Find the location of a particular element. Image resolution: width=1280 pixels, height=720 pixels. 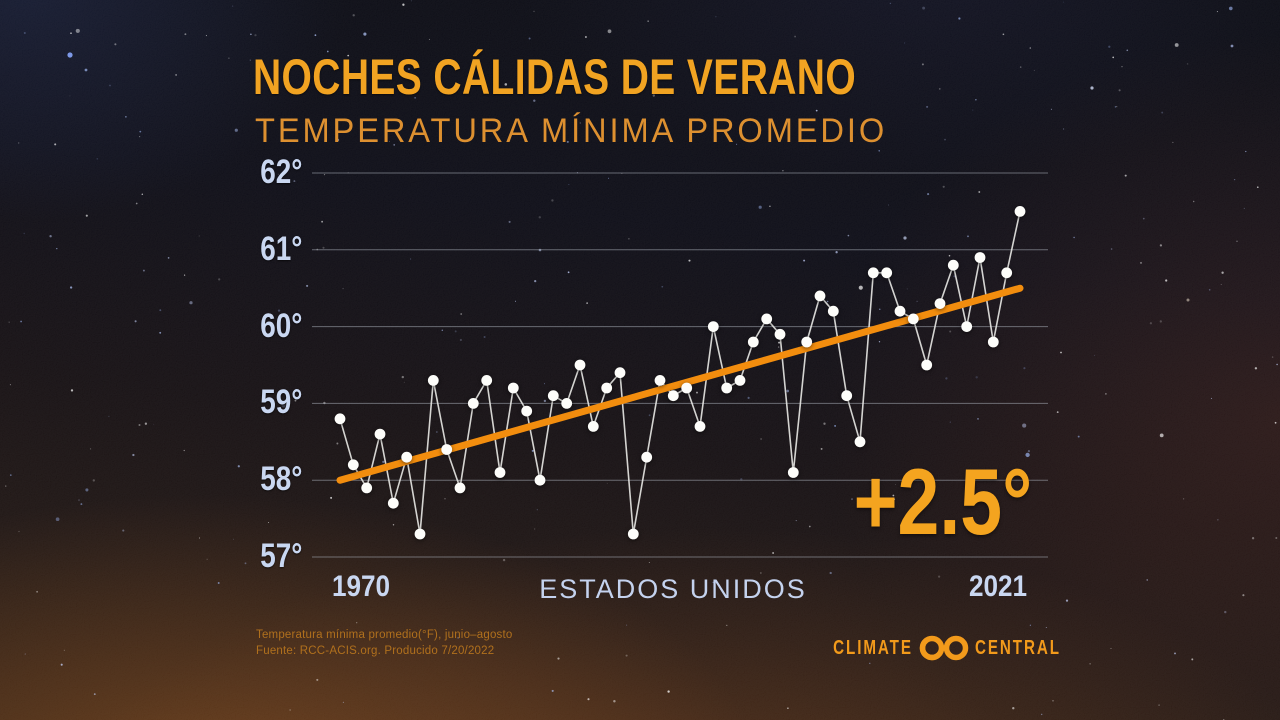

y-axis-tick-label: 57° is located at coordinates (280, 556).